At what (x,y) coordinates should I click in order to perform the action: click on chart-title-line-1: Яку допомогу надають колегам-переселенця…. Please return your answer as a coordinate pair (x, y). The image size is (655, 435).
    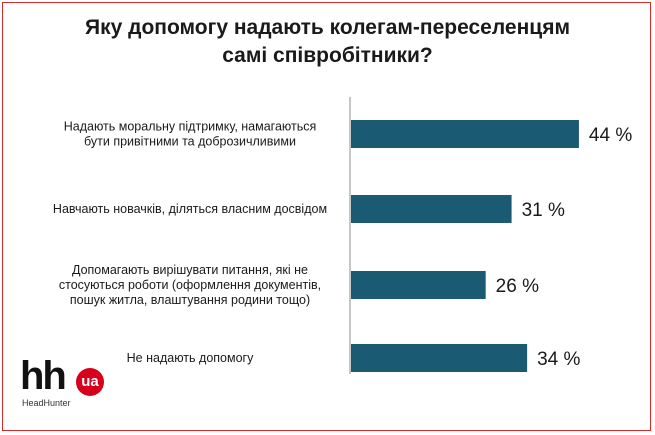
    Looking at the image, I should click on (327, 27).